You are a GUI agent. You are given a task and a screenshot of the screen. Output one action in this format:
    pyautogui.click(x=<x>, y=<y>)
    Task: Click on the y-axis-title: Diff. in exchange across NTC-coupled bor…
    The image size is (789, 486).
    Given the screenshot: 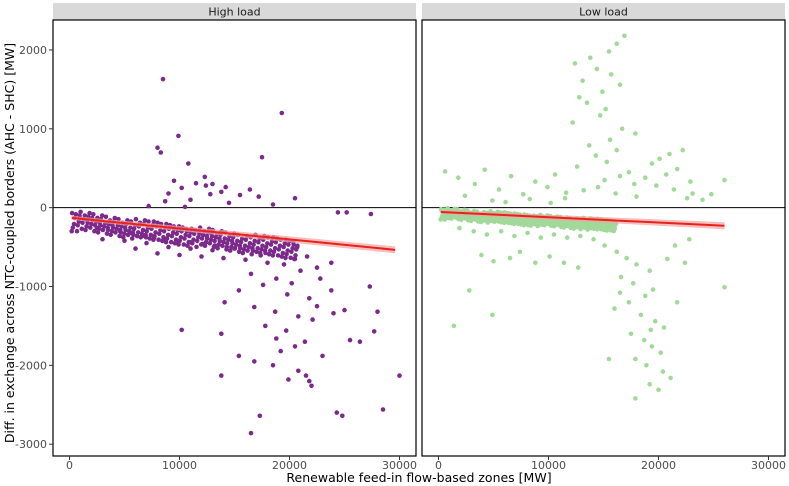 What is the action you would take?
    pyautogui.click(x=9, y=243)
    